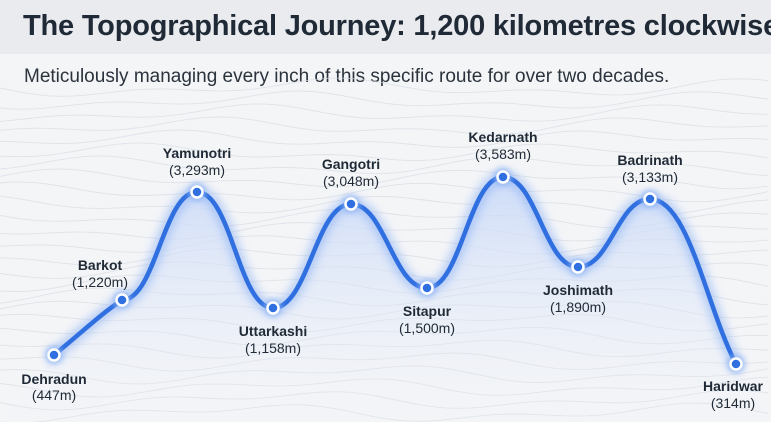  Describe the element at coordinates (273, 331) in the screenshot. I see `stop-name-label: Uttarkashi` at that location.